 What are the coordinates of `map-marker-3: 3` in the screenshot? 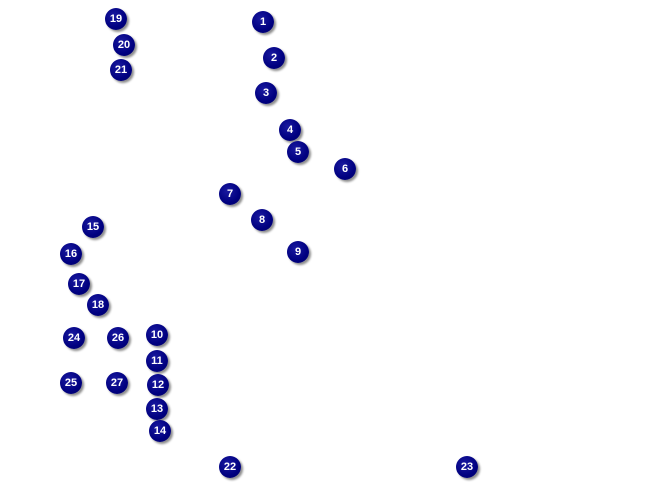 It's located at (266, 93).